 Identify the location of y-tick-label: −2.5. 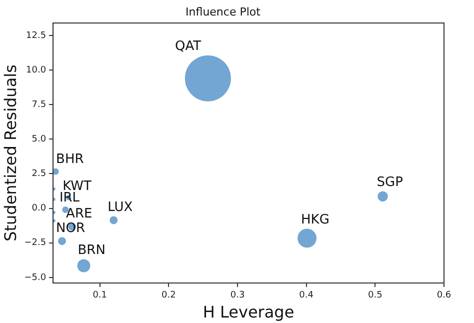
(35, 243).